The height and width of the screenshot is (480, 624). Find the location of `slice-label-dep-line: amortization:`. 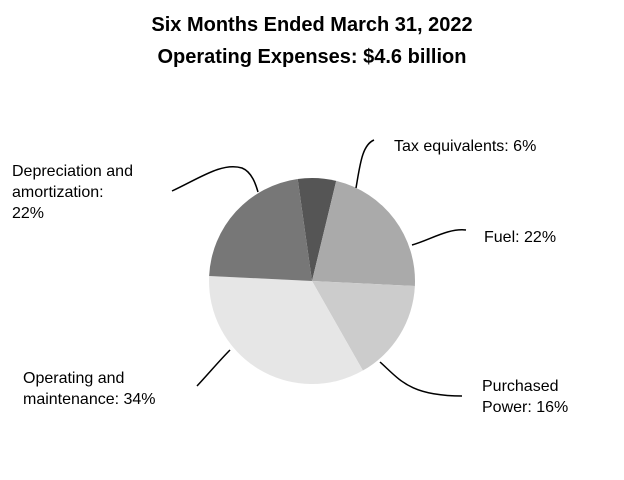

slice-label-dep-line: amortization: is located at coordinates (58, 192).